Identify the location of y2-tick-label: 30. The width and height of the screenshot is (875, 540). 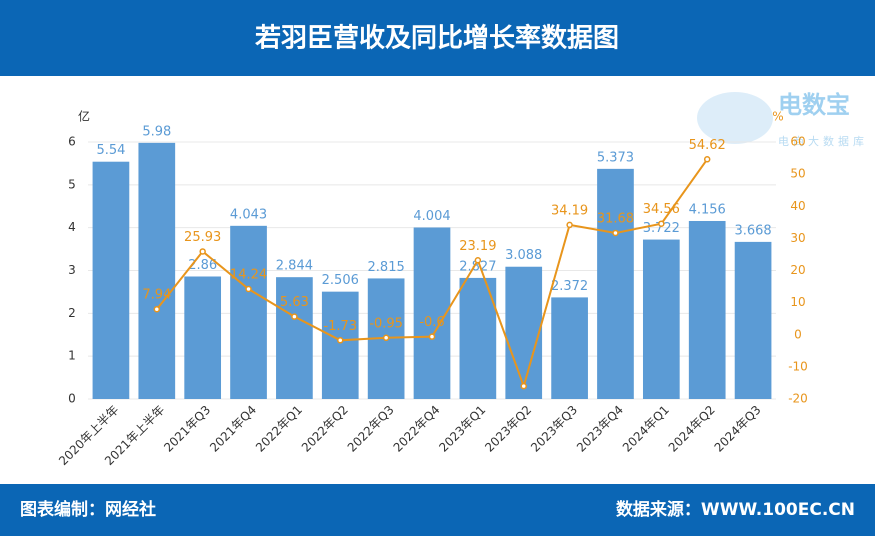
(797, 238).